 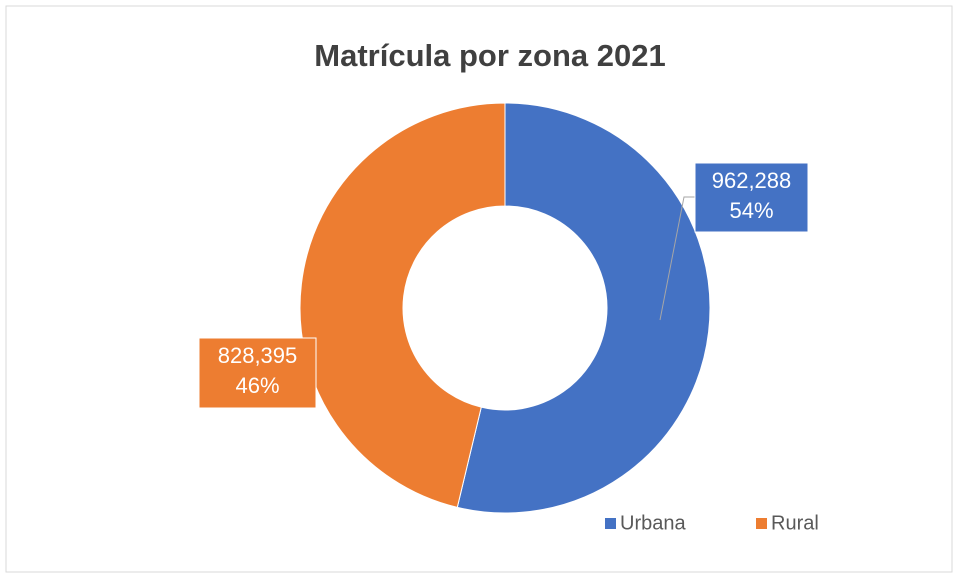 What do you see at coordinates (489, 55) in the screenshot?
I see `chart-title: Matrícula por zona 2021` at bounding box center [489, 55].